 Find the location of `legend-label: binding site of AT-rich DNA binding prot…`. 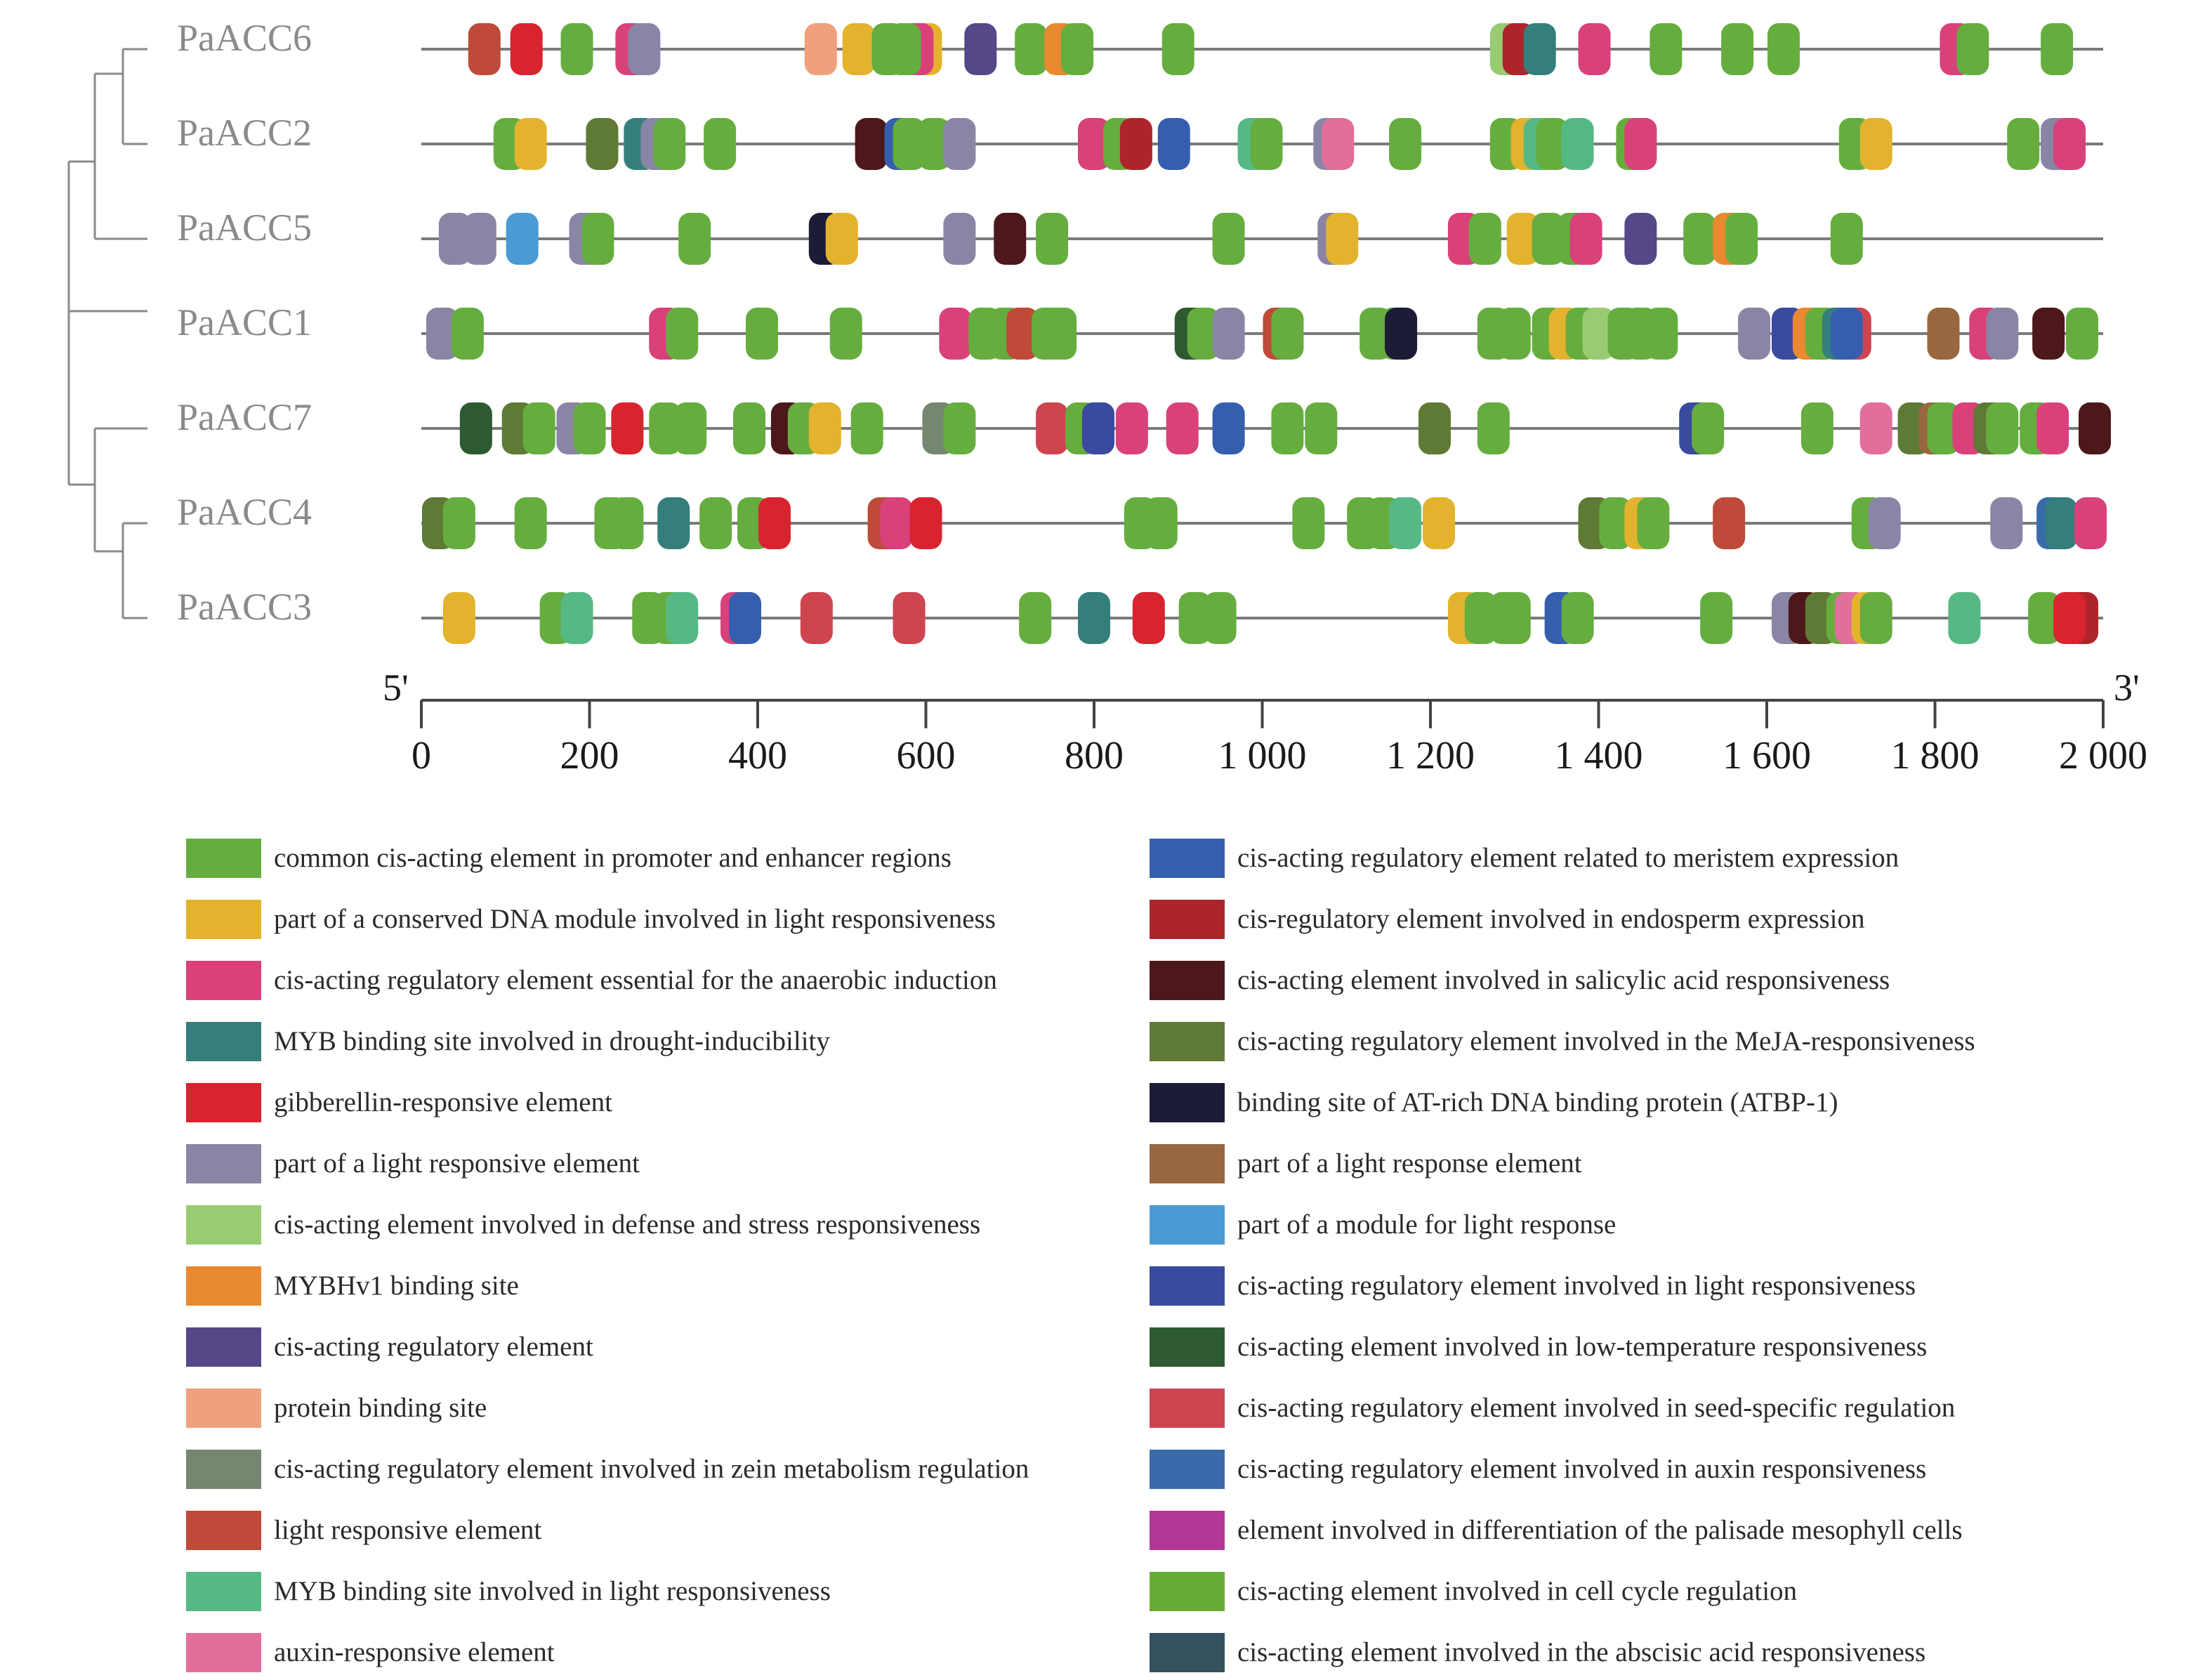

legend-label: binding site of AT-rich DNA binding prot… is located at coordinates (1537, 1102).